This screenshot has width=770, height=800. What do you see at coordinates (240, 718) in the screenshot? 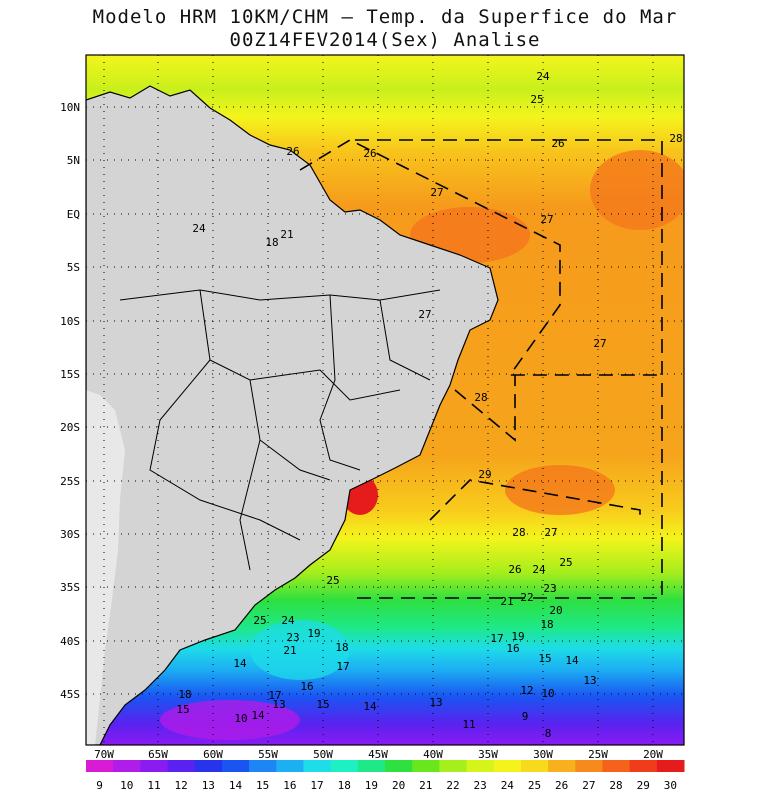
I see `contour-label: 10` at bounding box center [240, 718].